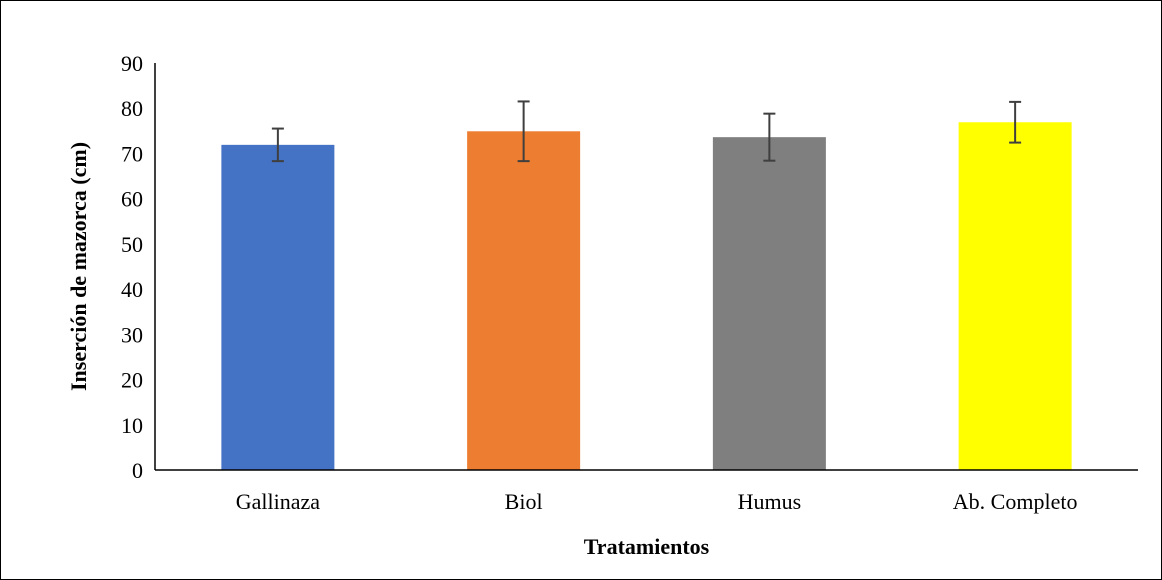 The image size is (1162, 580). What do you see at coordinates (137, 470) in the screenshot?
I see `y-tick-label: 0` at bounding box center [137, 470].